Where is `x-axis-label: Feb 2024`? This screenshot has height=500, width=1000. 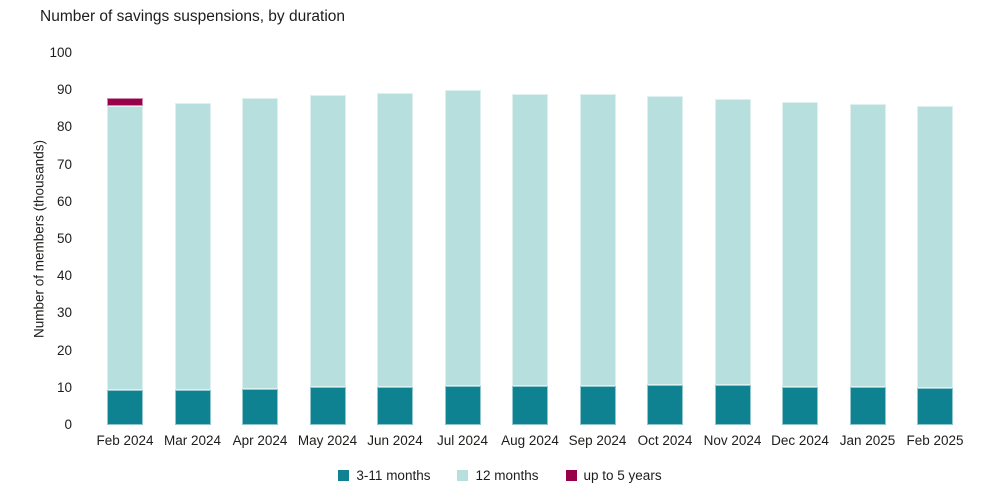 x-axis-label: Feb 2024 is located at coordinates (125, 440).